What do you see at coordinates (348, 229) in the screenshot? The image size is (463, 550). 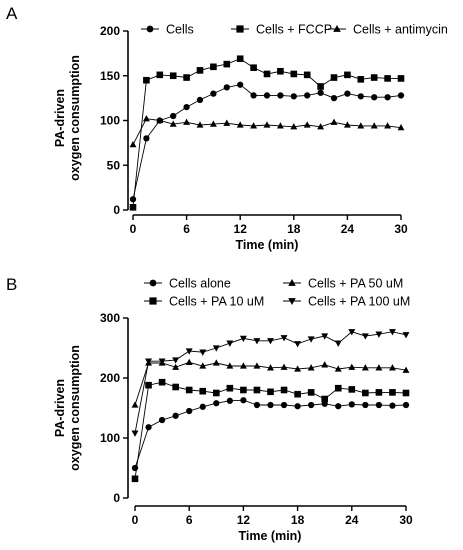 I see `panel-a-x-tick-label: 24` at bounding box center [348, 229].